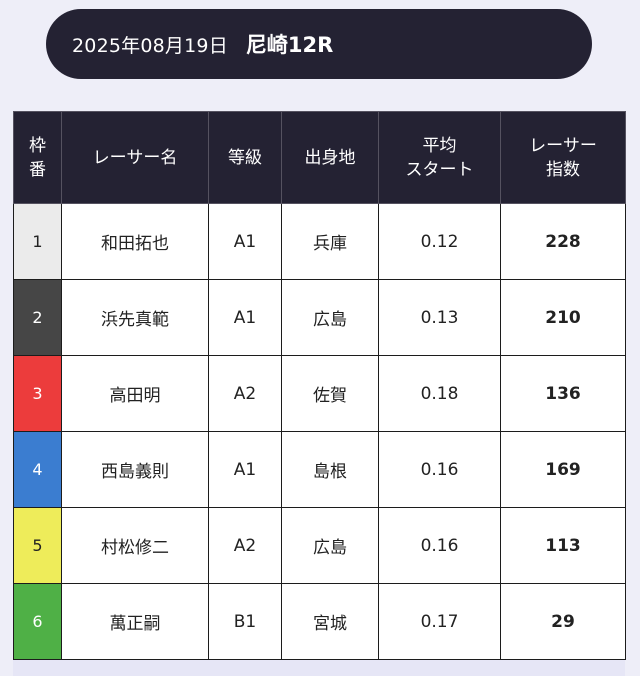  What do you see at coordinates (330, 393) in the screenshot?
I see `hometown-cell: 佐賀` at bounding box center [330, 393].